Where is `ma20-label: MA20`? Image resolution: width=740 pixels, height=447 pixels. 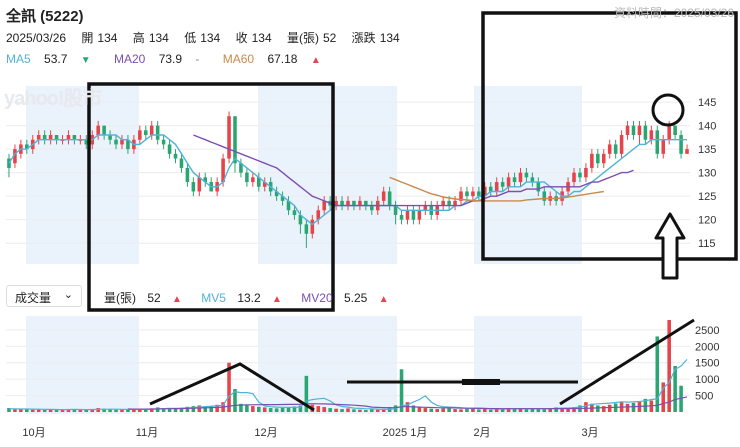
ma20-label: MA20 is located at coordinates (129, 59).